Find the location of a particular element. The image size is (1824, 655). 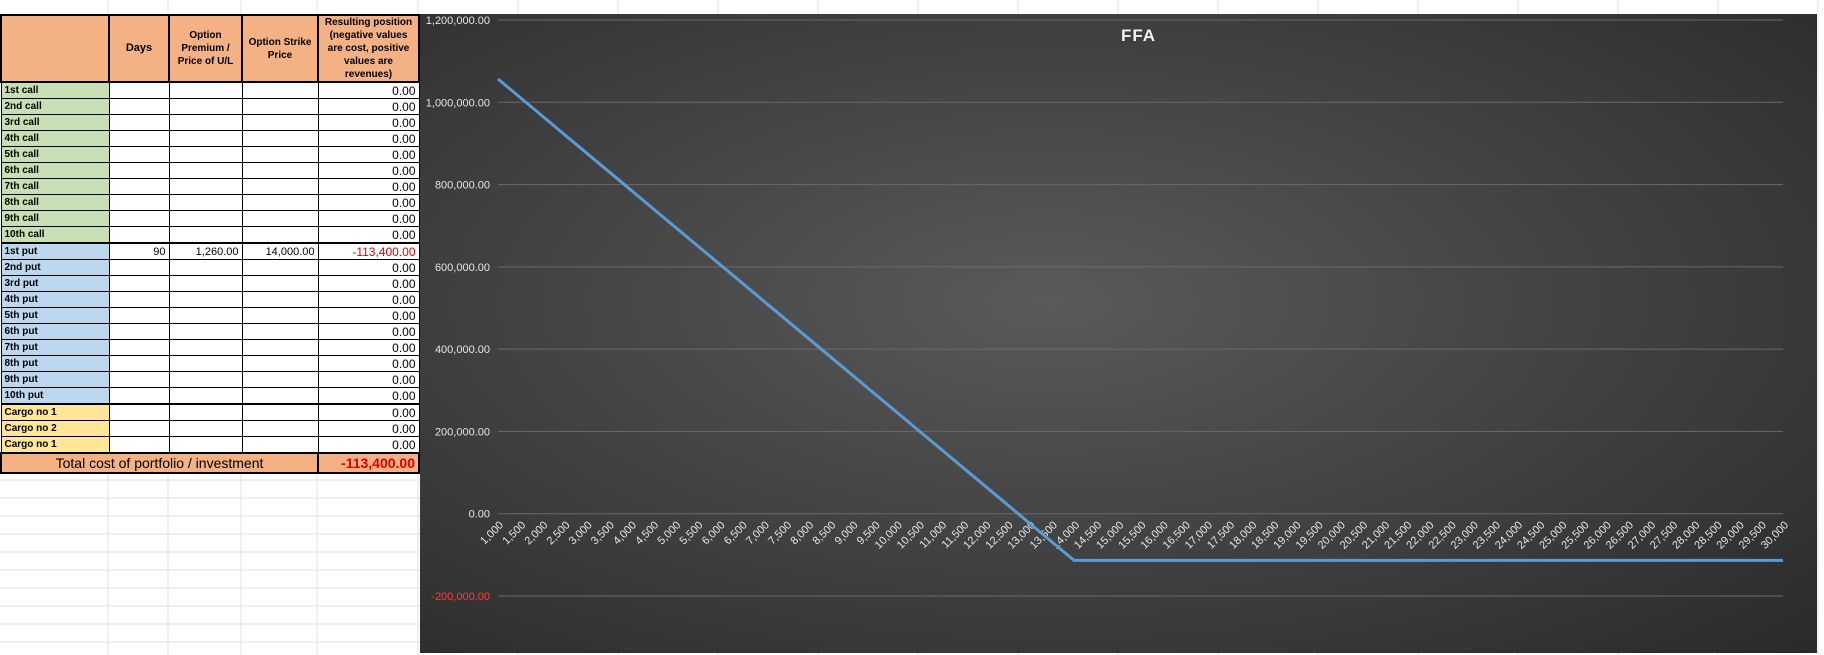

y-tick-label: 600,000.00 is located at coordinates (462, 268).